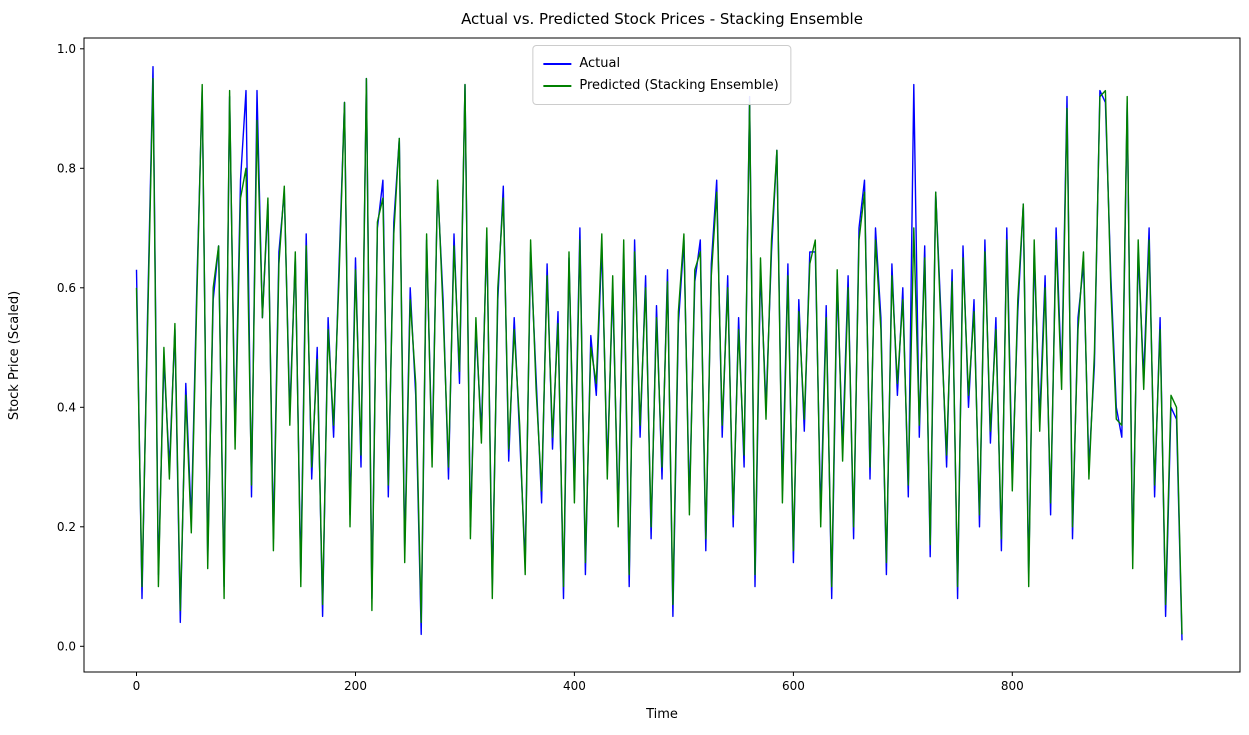 The width and height of the screenshot is (1249, 735). I want to click on x-tick-label: 400, so click(574, 686).